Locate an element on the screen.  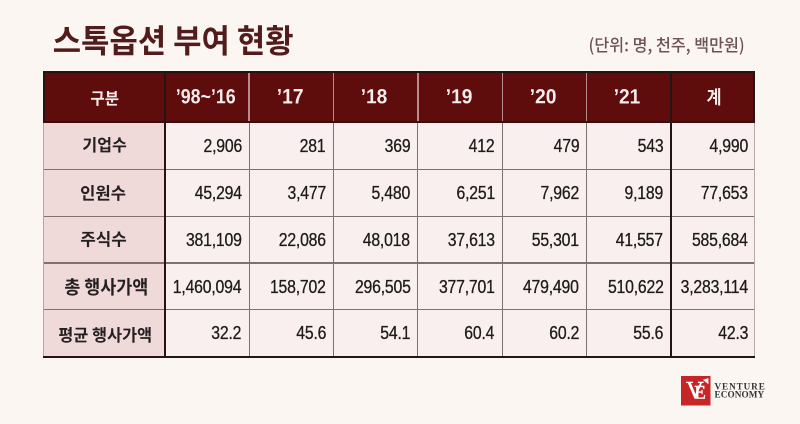
svg-text: ECONOMY is located at coordinates (740, 394).